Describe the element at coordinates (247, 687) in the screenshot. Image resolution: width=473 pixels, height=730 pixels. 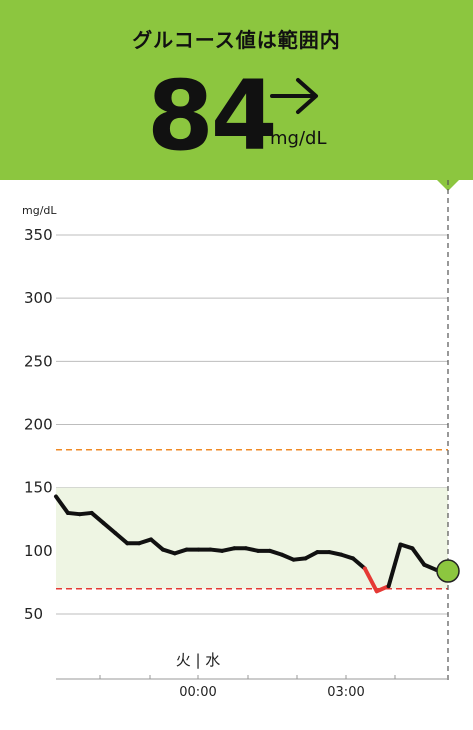
I see `x-axis-ticks: 00:00 03:00` at that location.